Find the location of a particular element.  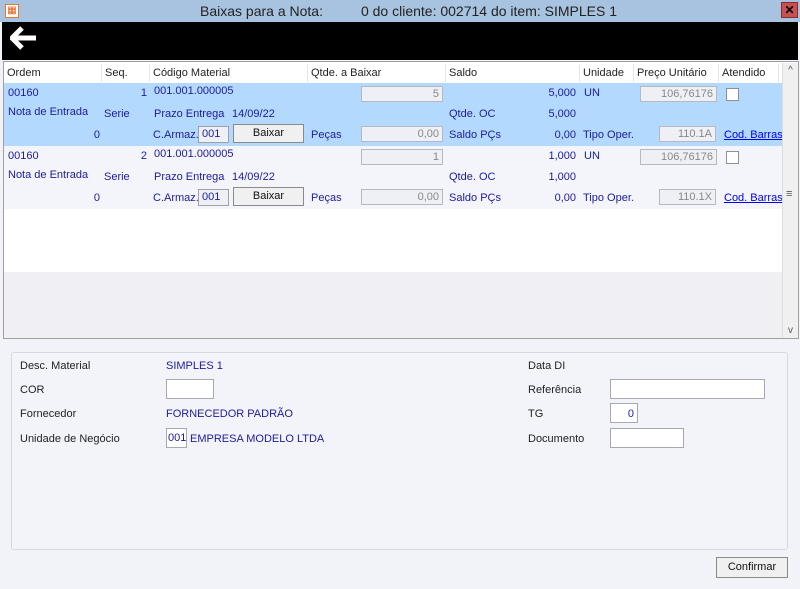

cor-input is located at coordinates (190, 389).